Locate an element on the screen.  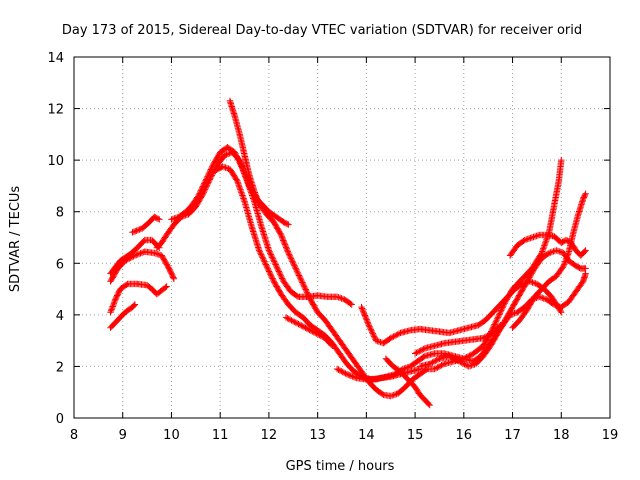
x-tick-label: 12 is located at coordinates (269, 435).